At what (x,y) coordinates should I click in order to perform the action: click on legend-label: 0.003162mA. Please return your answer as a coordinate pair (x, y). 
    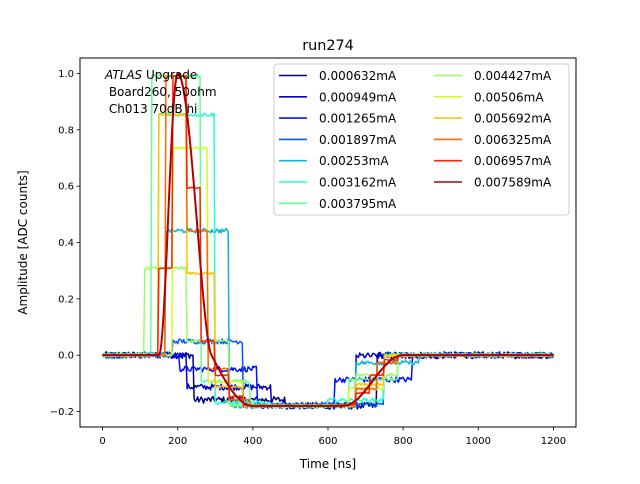
    Looking at the image, I should click on (358, 183).